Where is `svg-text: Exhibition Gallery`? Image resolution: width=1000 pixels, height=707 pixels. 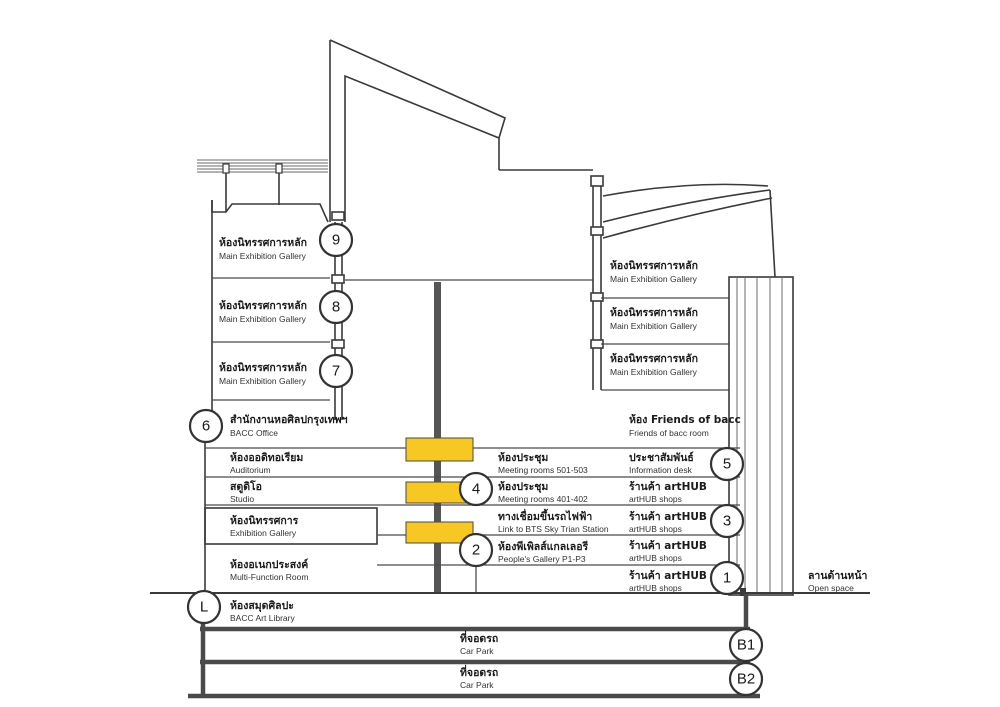 svg-text: Exhibition Gallery is located at coordinates (263, 533).